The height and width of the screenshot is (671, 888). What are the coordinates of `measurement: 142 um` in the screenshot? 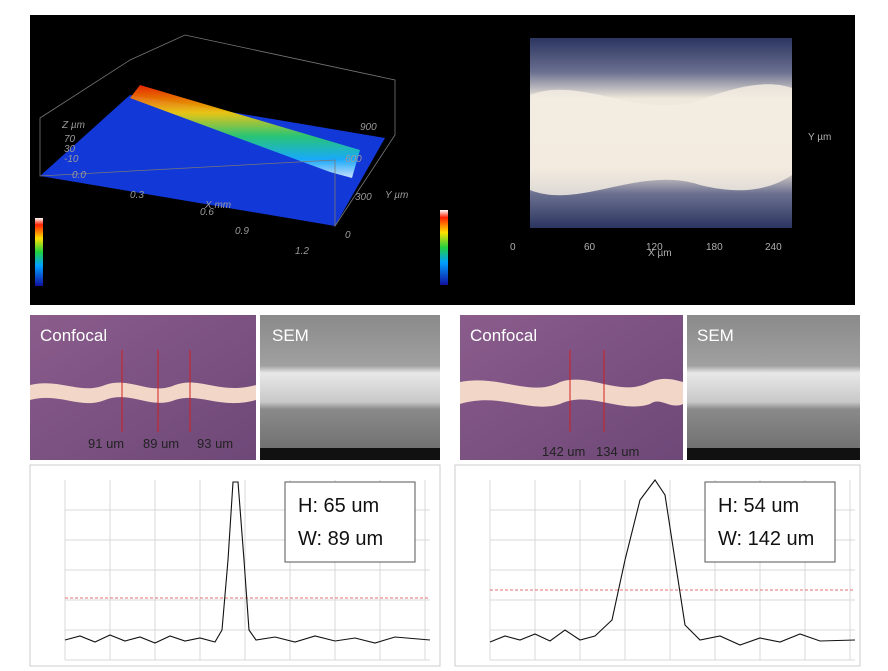 It's located at (563, 451).